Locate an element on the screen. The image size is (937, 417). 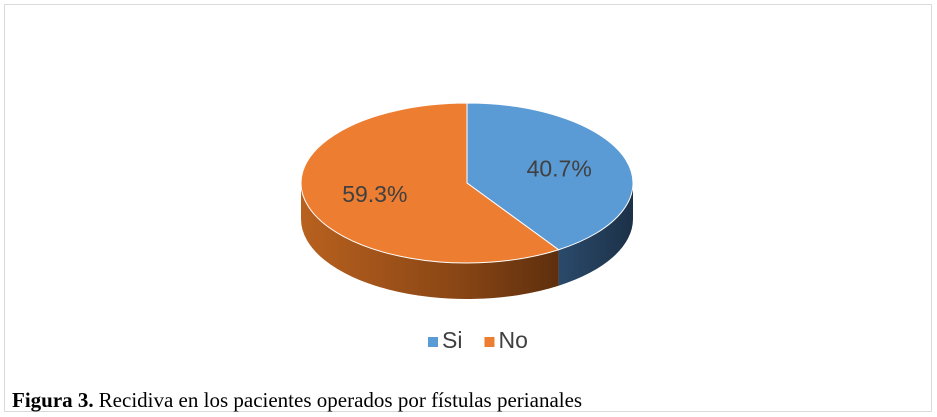
figure-label: Figura 3. is located at coordinates (53, 400).